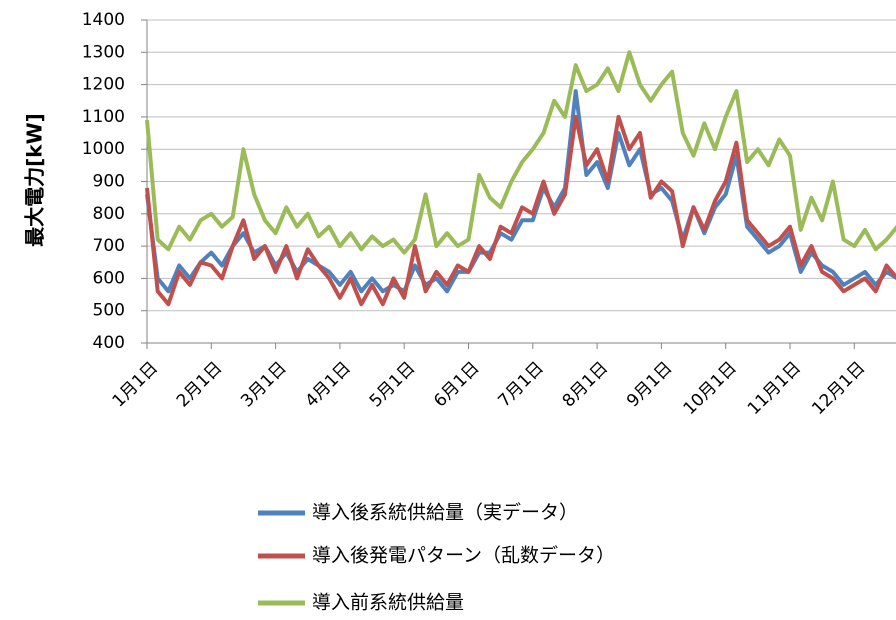  I want to click on x-tick-label: 8月1日, so click(585, 384).